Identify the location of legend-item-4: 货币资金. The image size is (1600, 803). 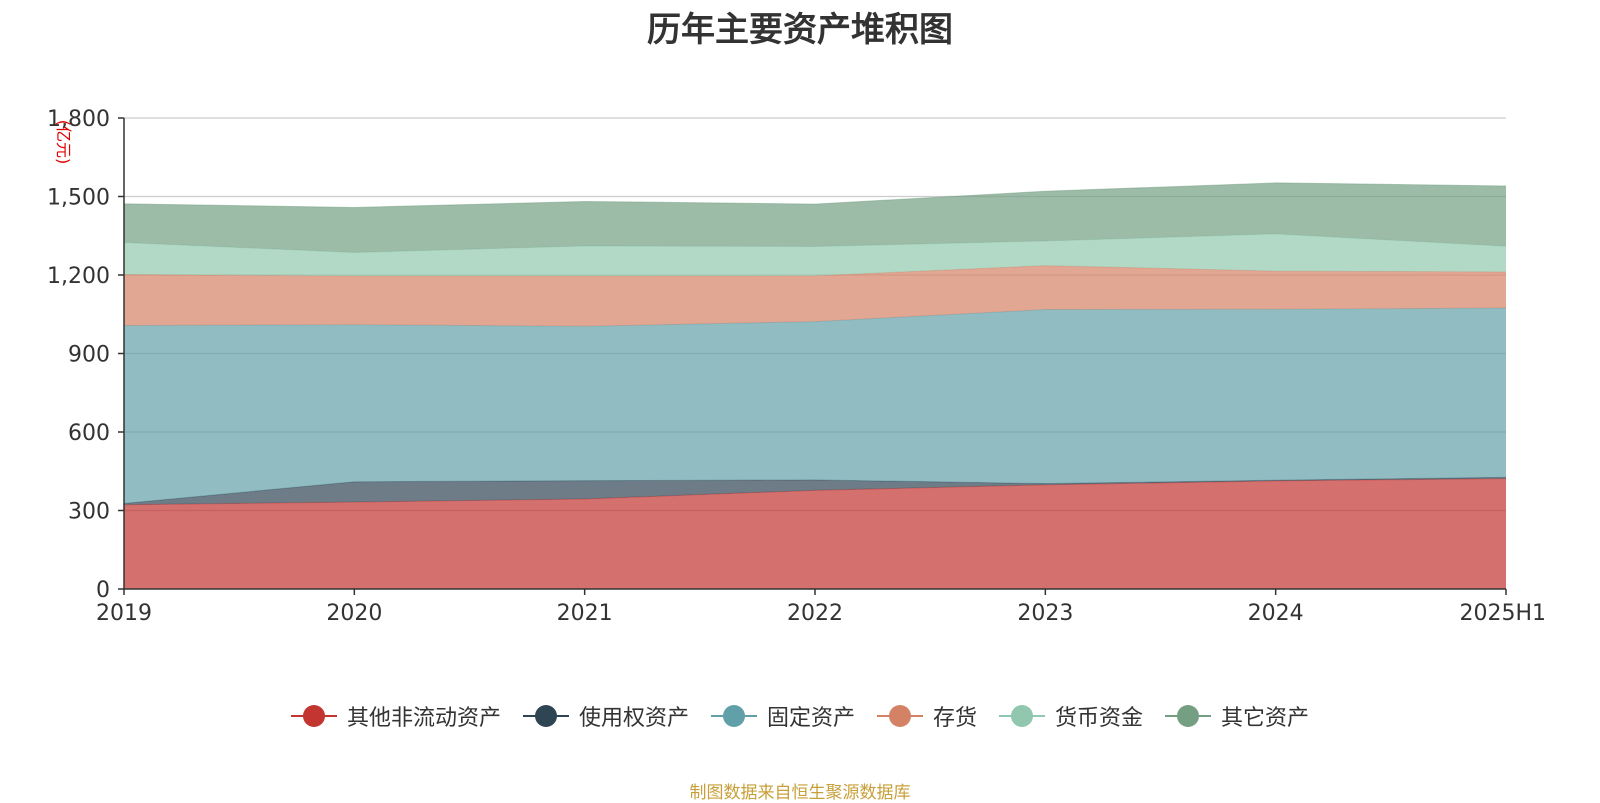
(1071, 716).